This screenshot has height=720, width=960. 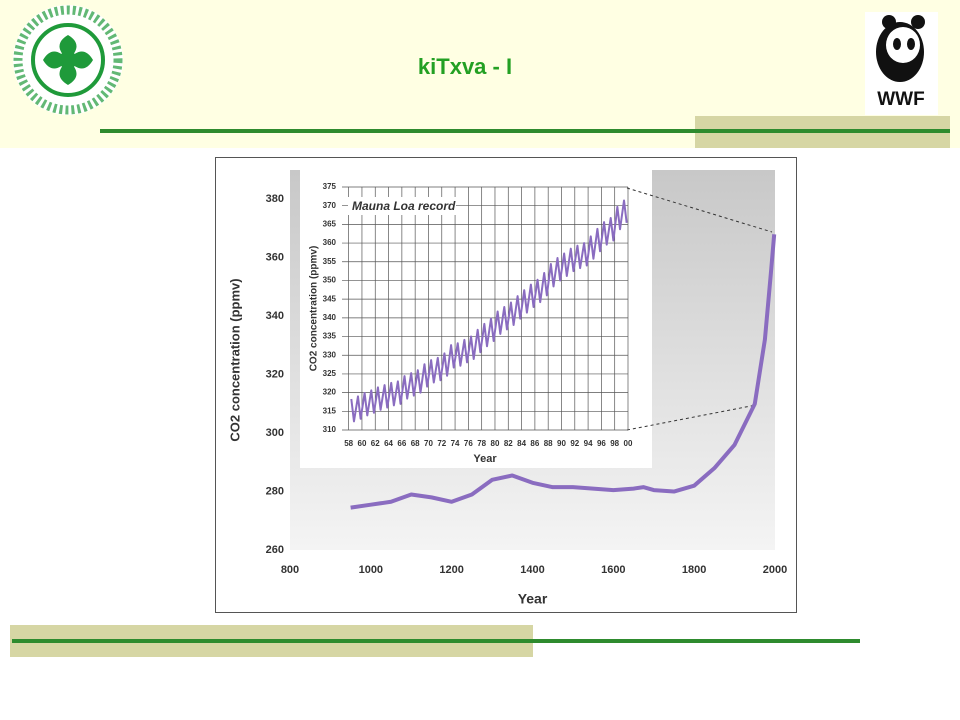 I want to click on y-tick-label: 310, so click(x=330, y=429).